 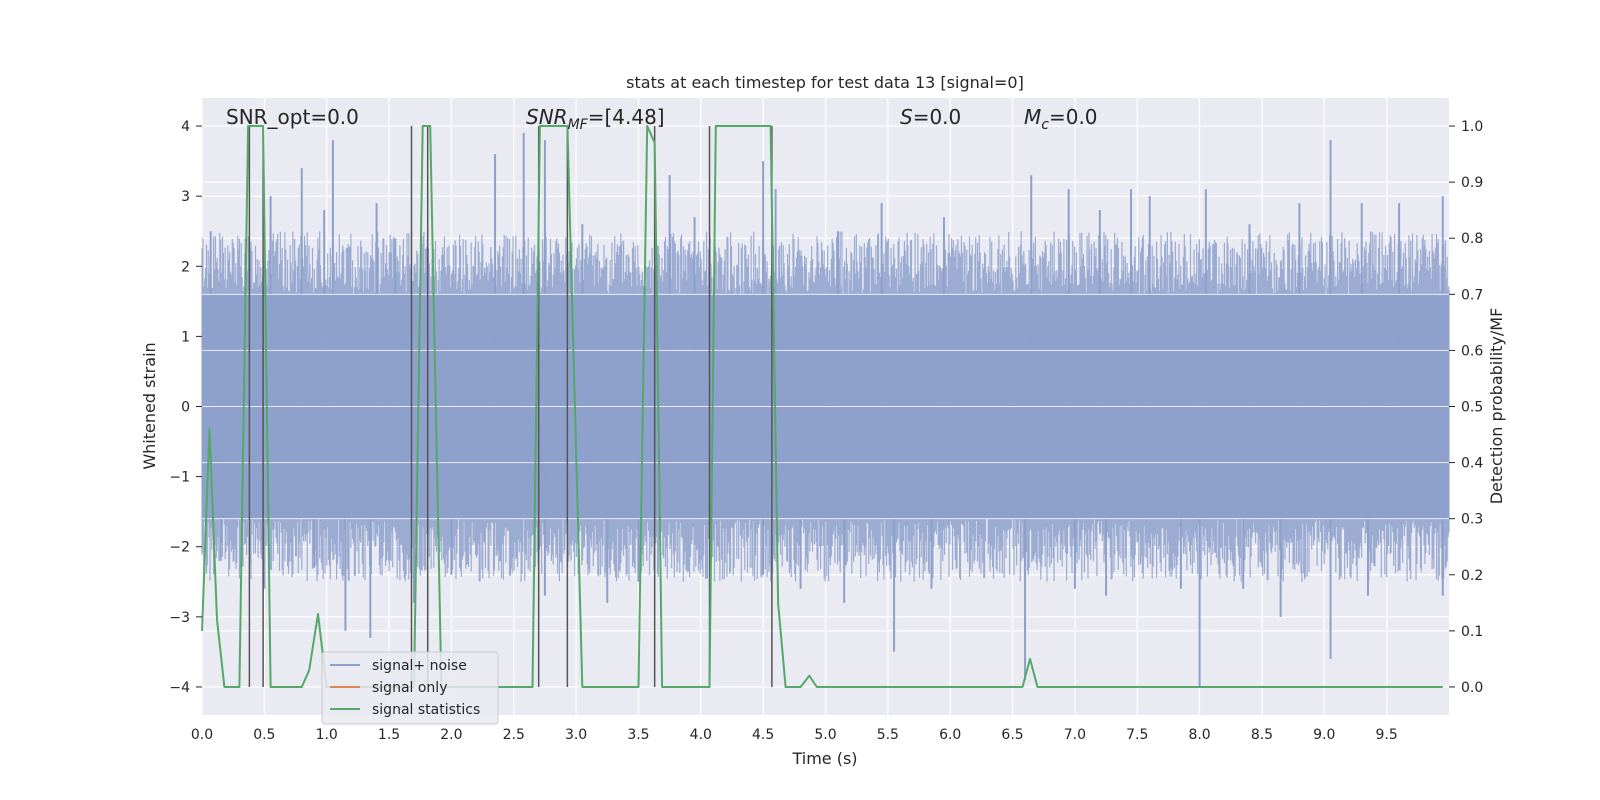 I want to click on y2-axis-ticks: 1.0 0.9 0.8 0.7 0.6 0.5 0.4 0.3 0.2 0.1 0.0, so click(x=1466, y=407).